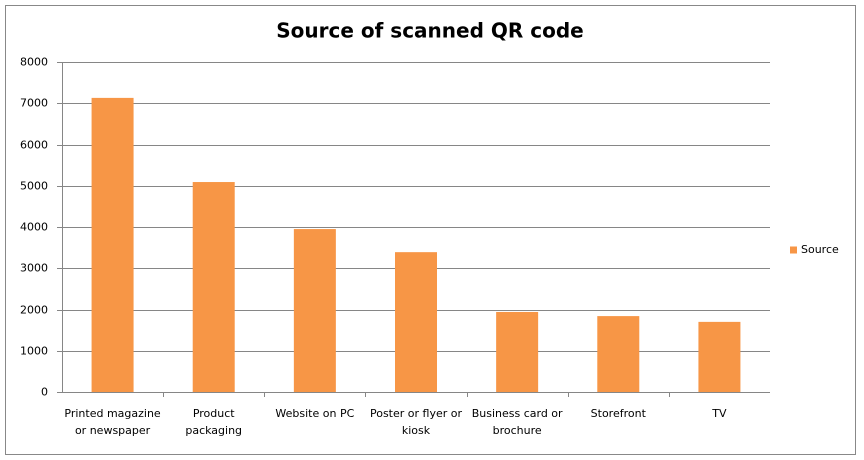 Image resolution: width=864 pixels, height=460 pixels. I want to click on legend-label: Source, so click(820, 249).